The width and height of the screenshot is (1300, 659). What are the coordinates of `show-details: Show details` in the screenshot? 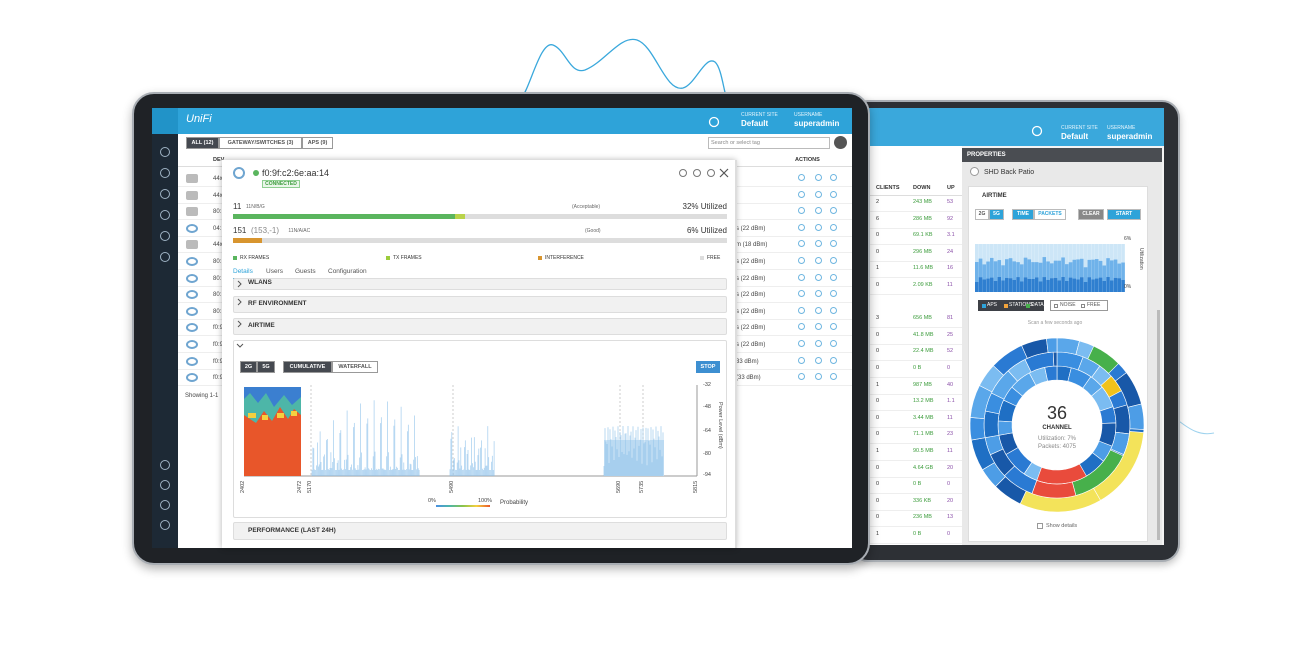 It's located at (1062, 526).